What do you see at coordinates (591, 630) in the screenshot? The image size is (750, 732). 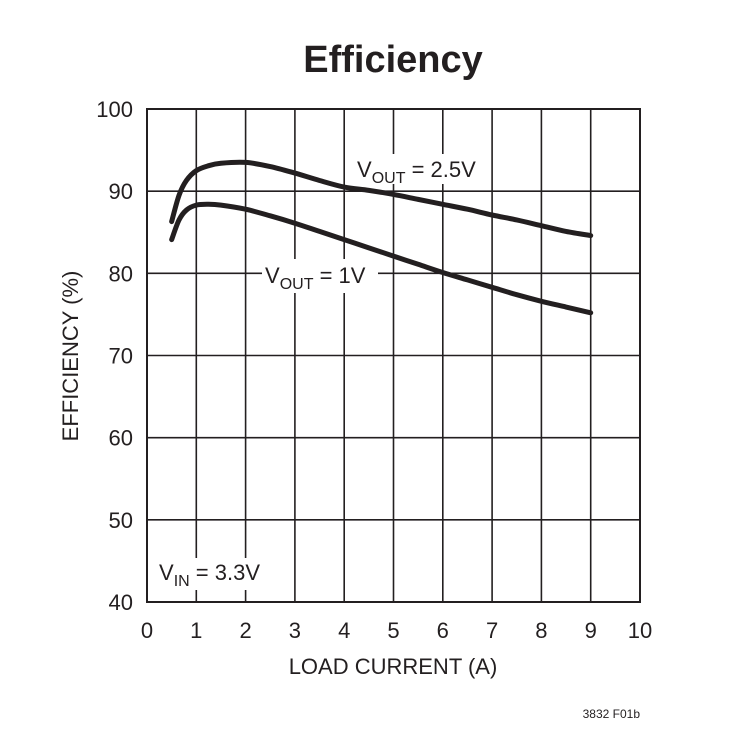 I see `x-tick-label-9: 9` at bounding box center [591, 630].